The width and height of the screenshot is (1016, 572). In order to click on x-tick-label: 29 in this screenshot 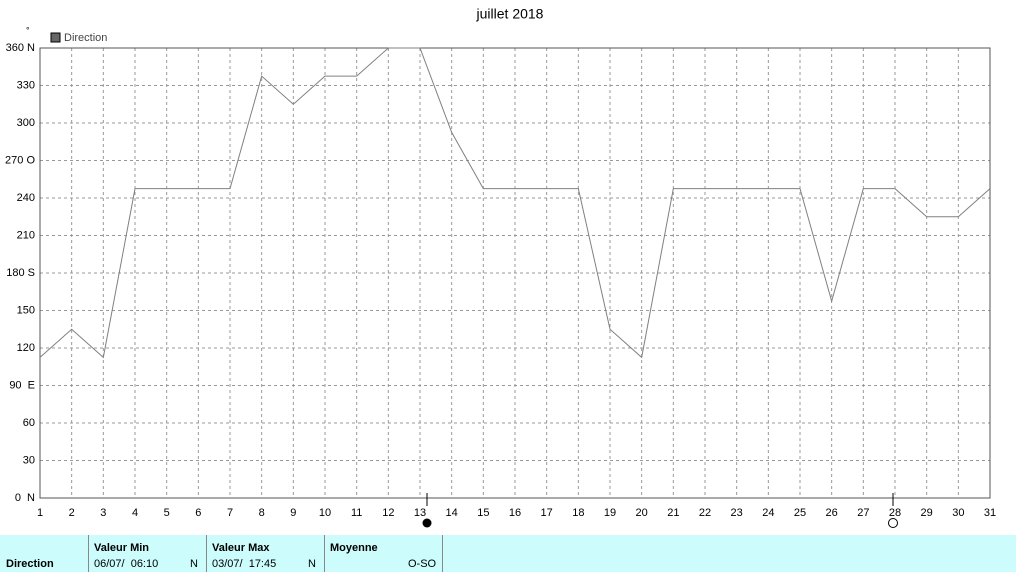, I will do `click(927, 513)`.